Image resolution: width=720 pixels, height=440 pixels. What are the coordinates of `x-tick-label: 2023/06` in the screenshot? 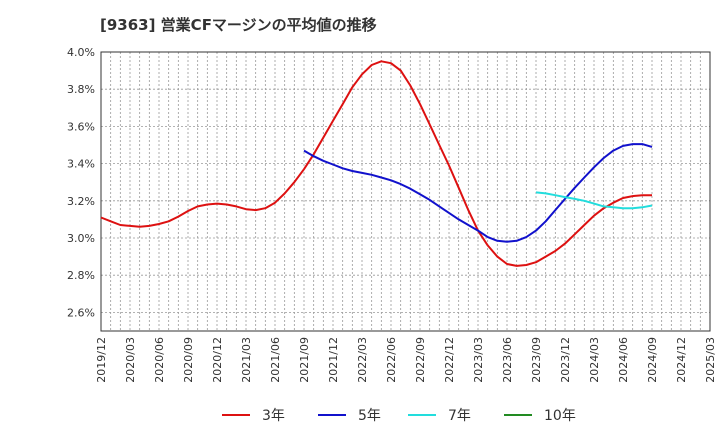 It's located at (507, 360).